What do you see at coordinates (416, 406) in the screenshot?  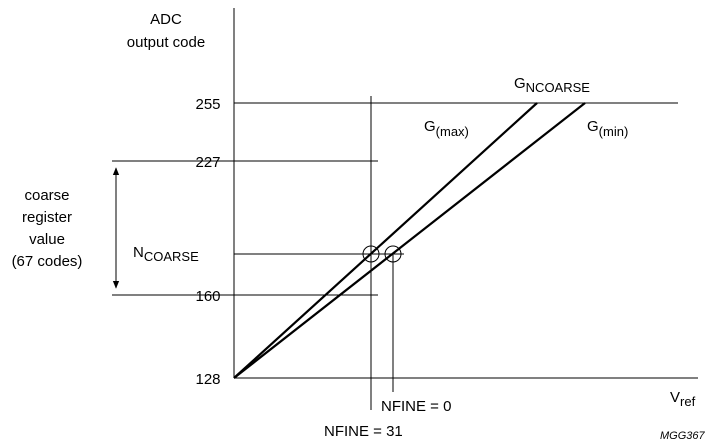 I see `nfine-0-label: NFINE = 0` at bounding box center [416, 406].